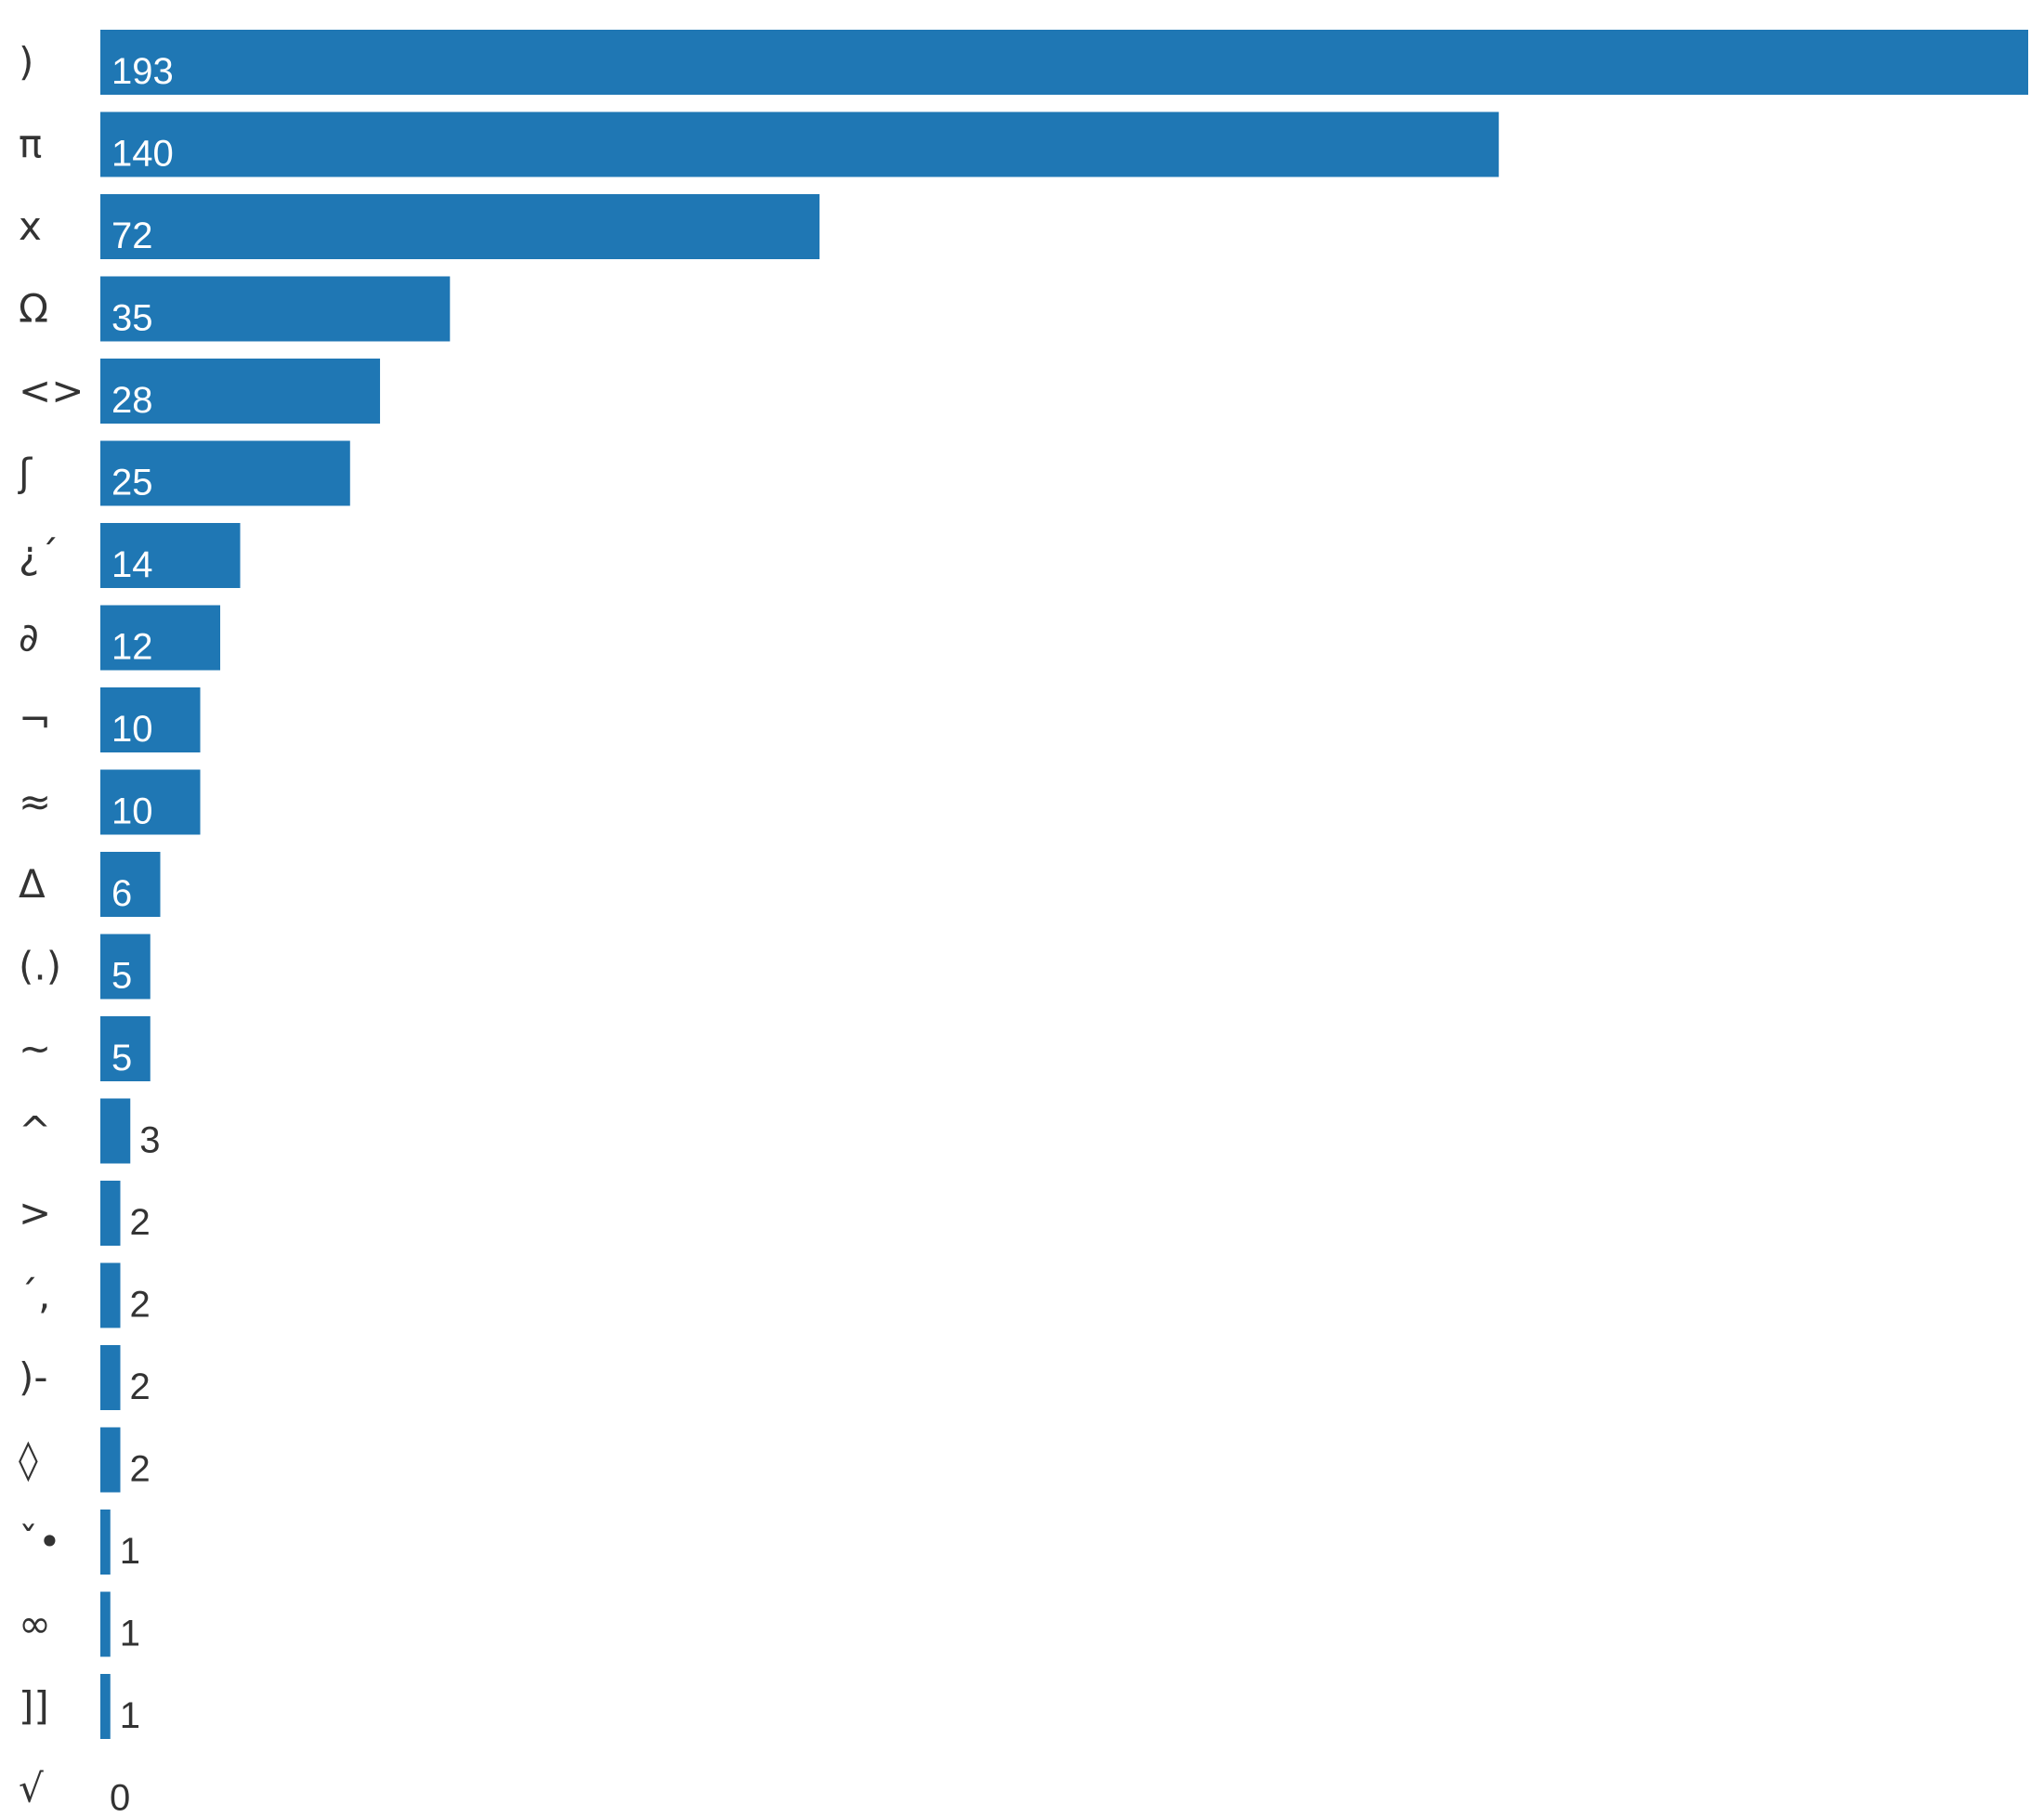  I want to click on category-labels: ) πxΩ <> ʃ ¿´ ∂ ¬ ≈ Δ (.) ~ ^ > ´, )- ◊ ˇ• ∞]] √, so click(51, 925).